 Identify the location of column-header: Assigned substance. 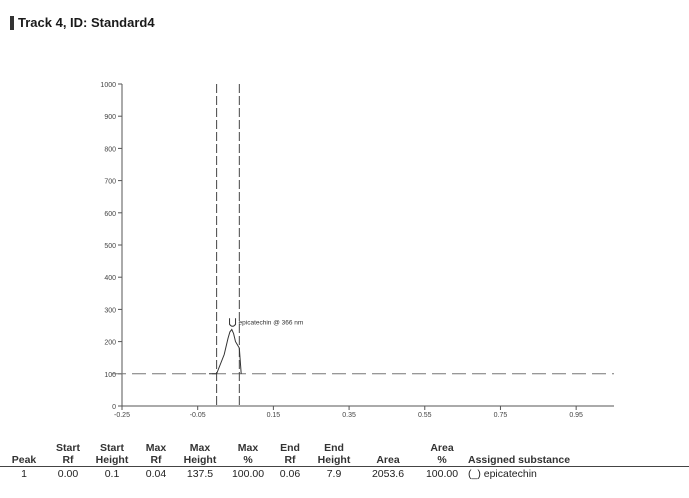
(578, 454).